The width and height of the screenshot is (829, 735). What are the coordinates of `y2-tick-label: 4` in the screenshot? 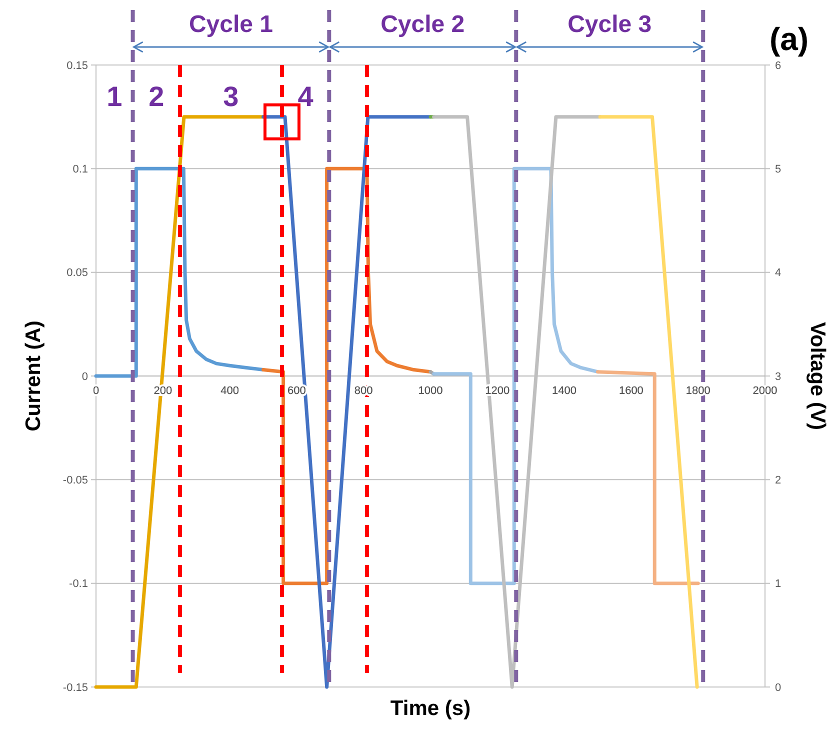 It's located at (778, 273).